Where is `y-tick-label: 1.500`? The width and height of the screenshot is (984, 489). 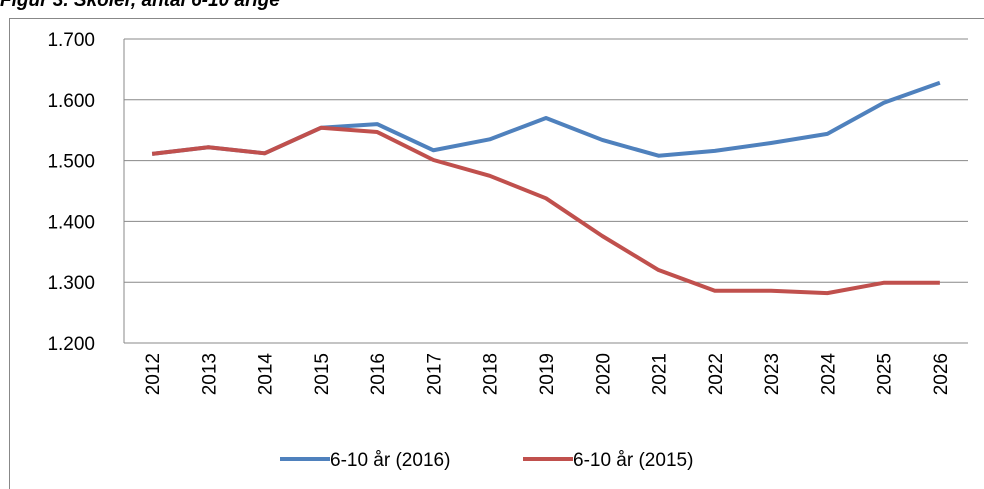
y-tick-label: 1.500 is located at coordinates (71, 162).